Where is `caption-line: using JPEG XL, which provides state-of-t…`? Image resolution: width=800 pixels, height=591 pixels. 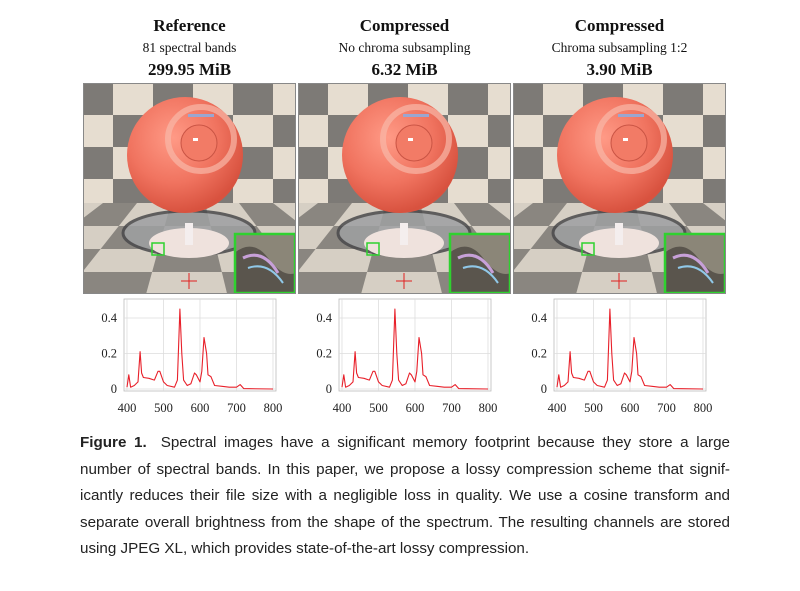 caption-line: using JPEG XL, which provides state-of-t… is located at coordinates (305, 548).